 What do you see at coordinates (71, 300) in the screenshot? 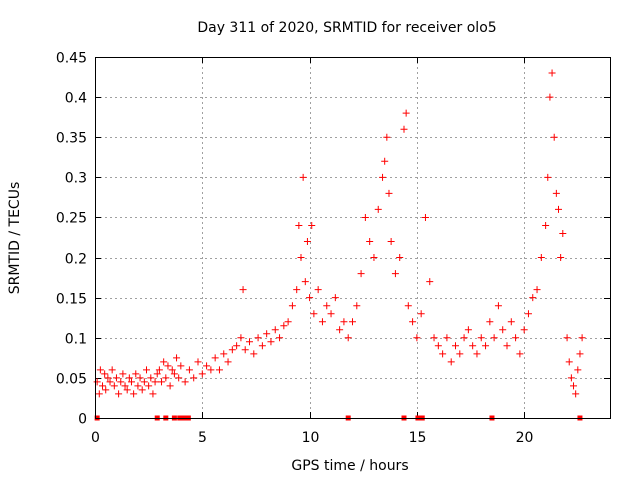
I see `y-tick-label: 0.15` at bounding box center [71, 300].